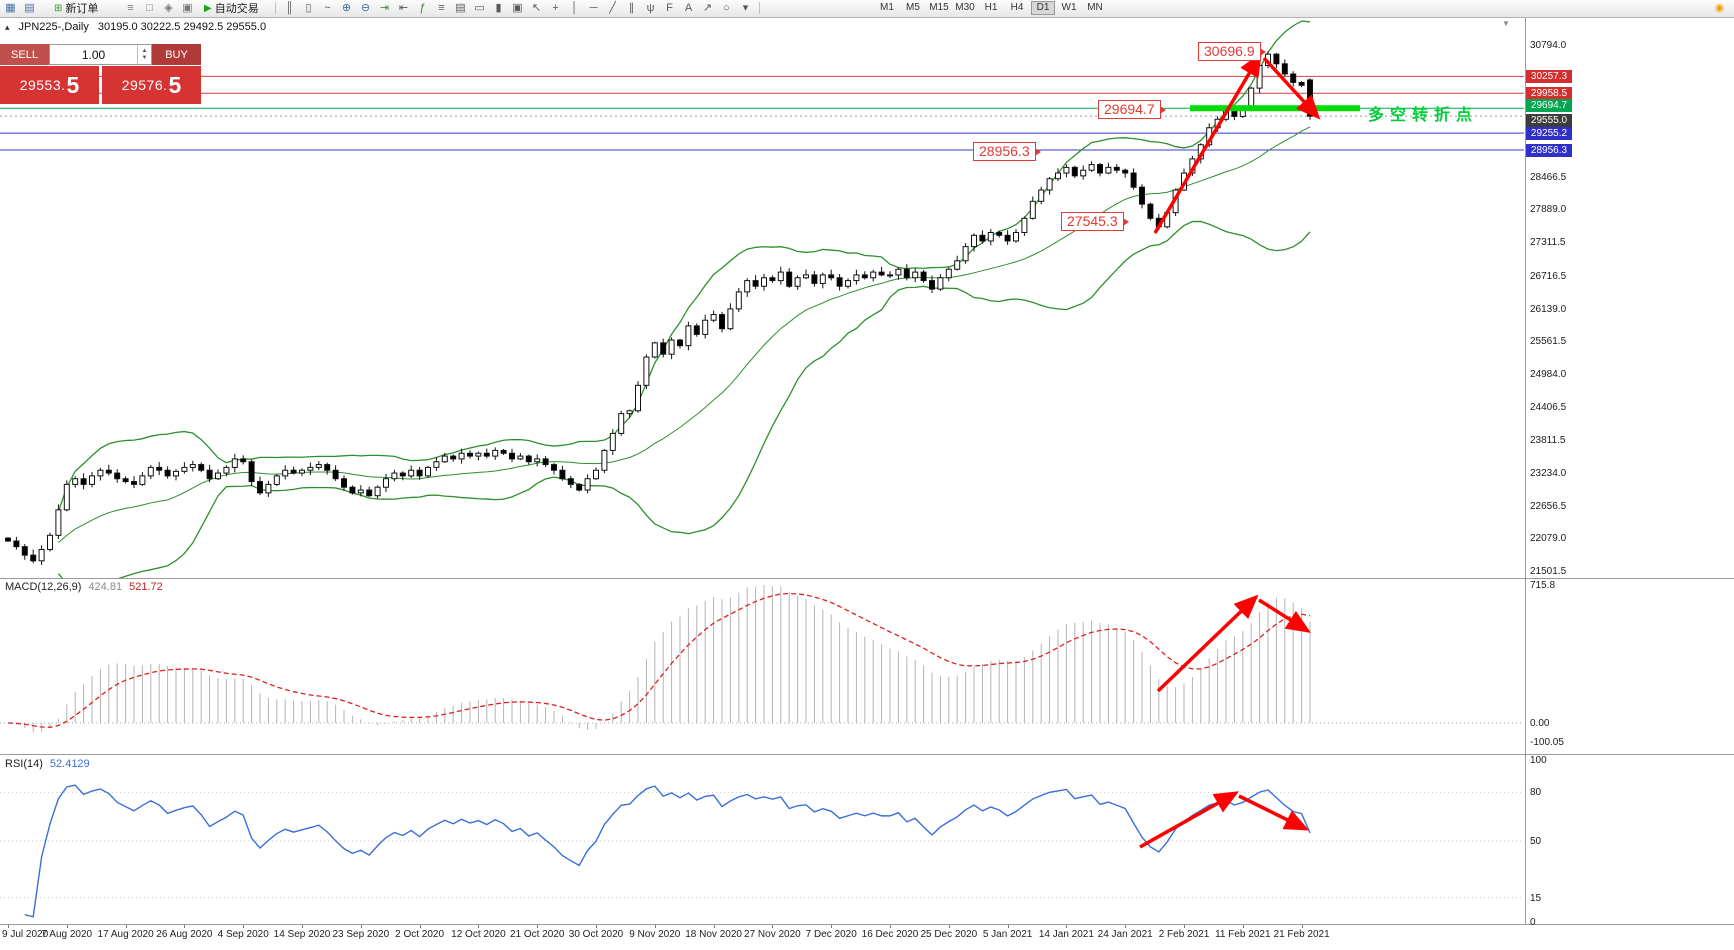 This screenshot has width=1734, height=950. What do you see at coordinates (991, 7) in the screenshot?
I see `timeframe-h1: H1` at bounding box center [991, 7].